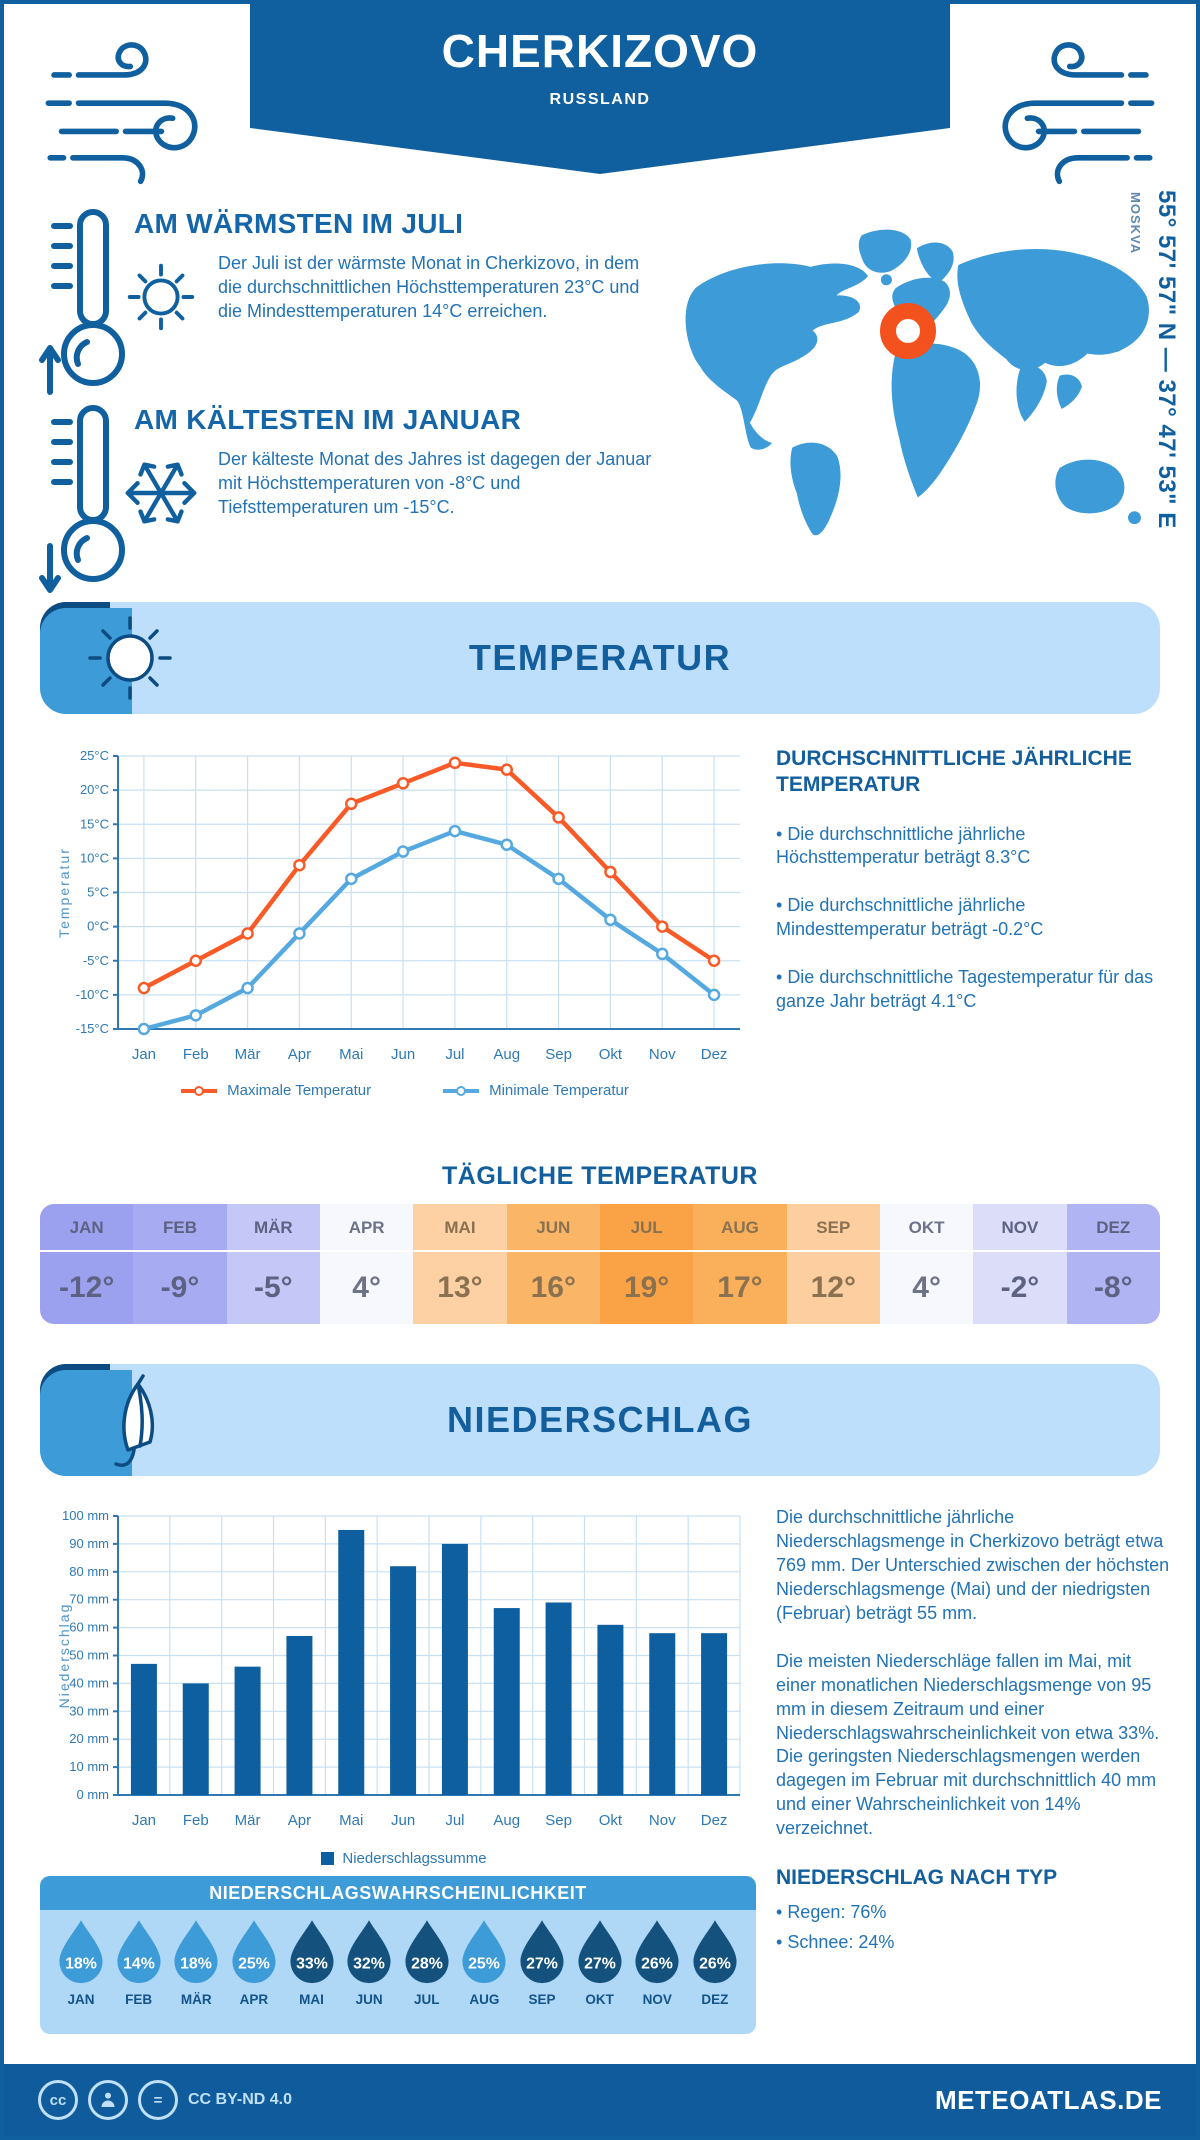  Describe the element at coordinates (1020, 1287) in the screenshot. I see `daily-month-value: -2°` at that location.